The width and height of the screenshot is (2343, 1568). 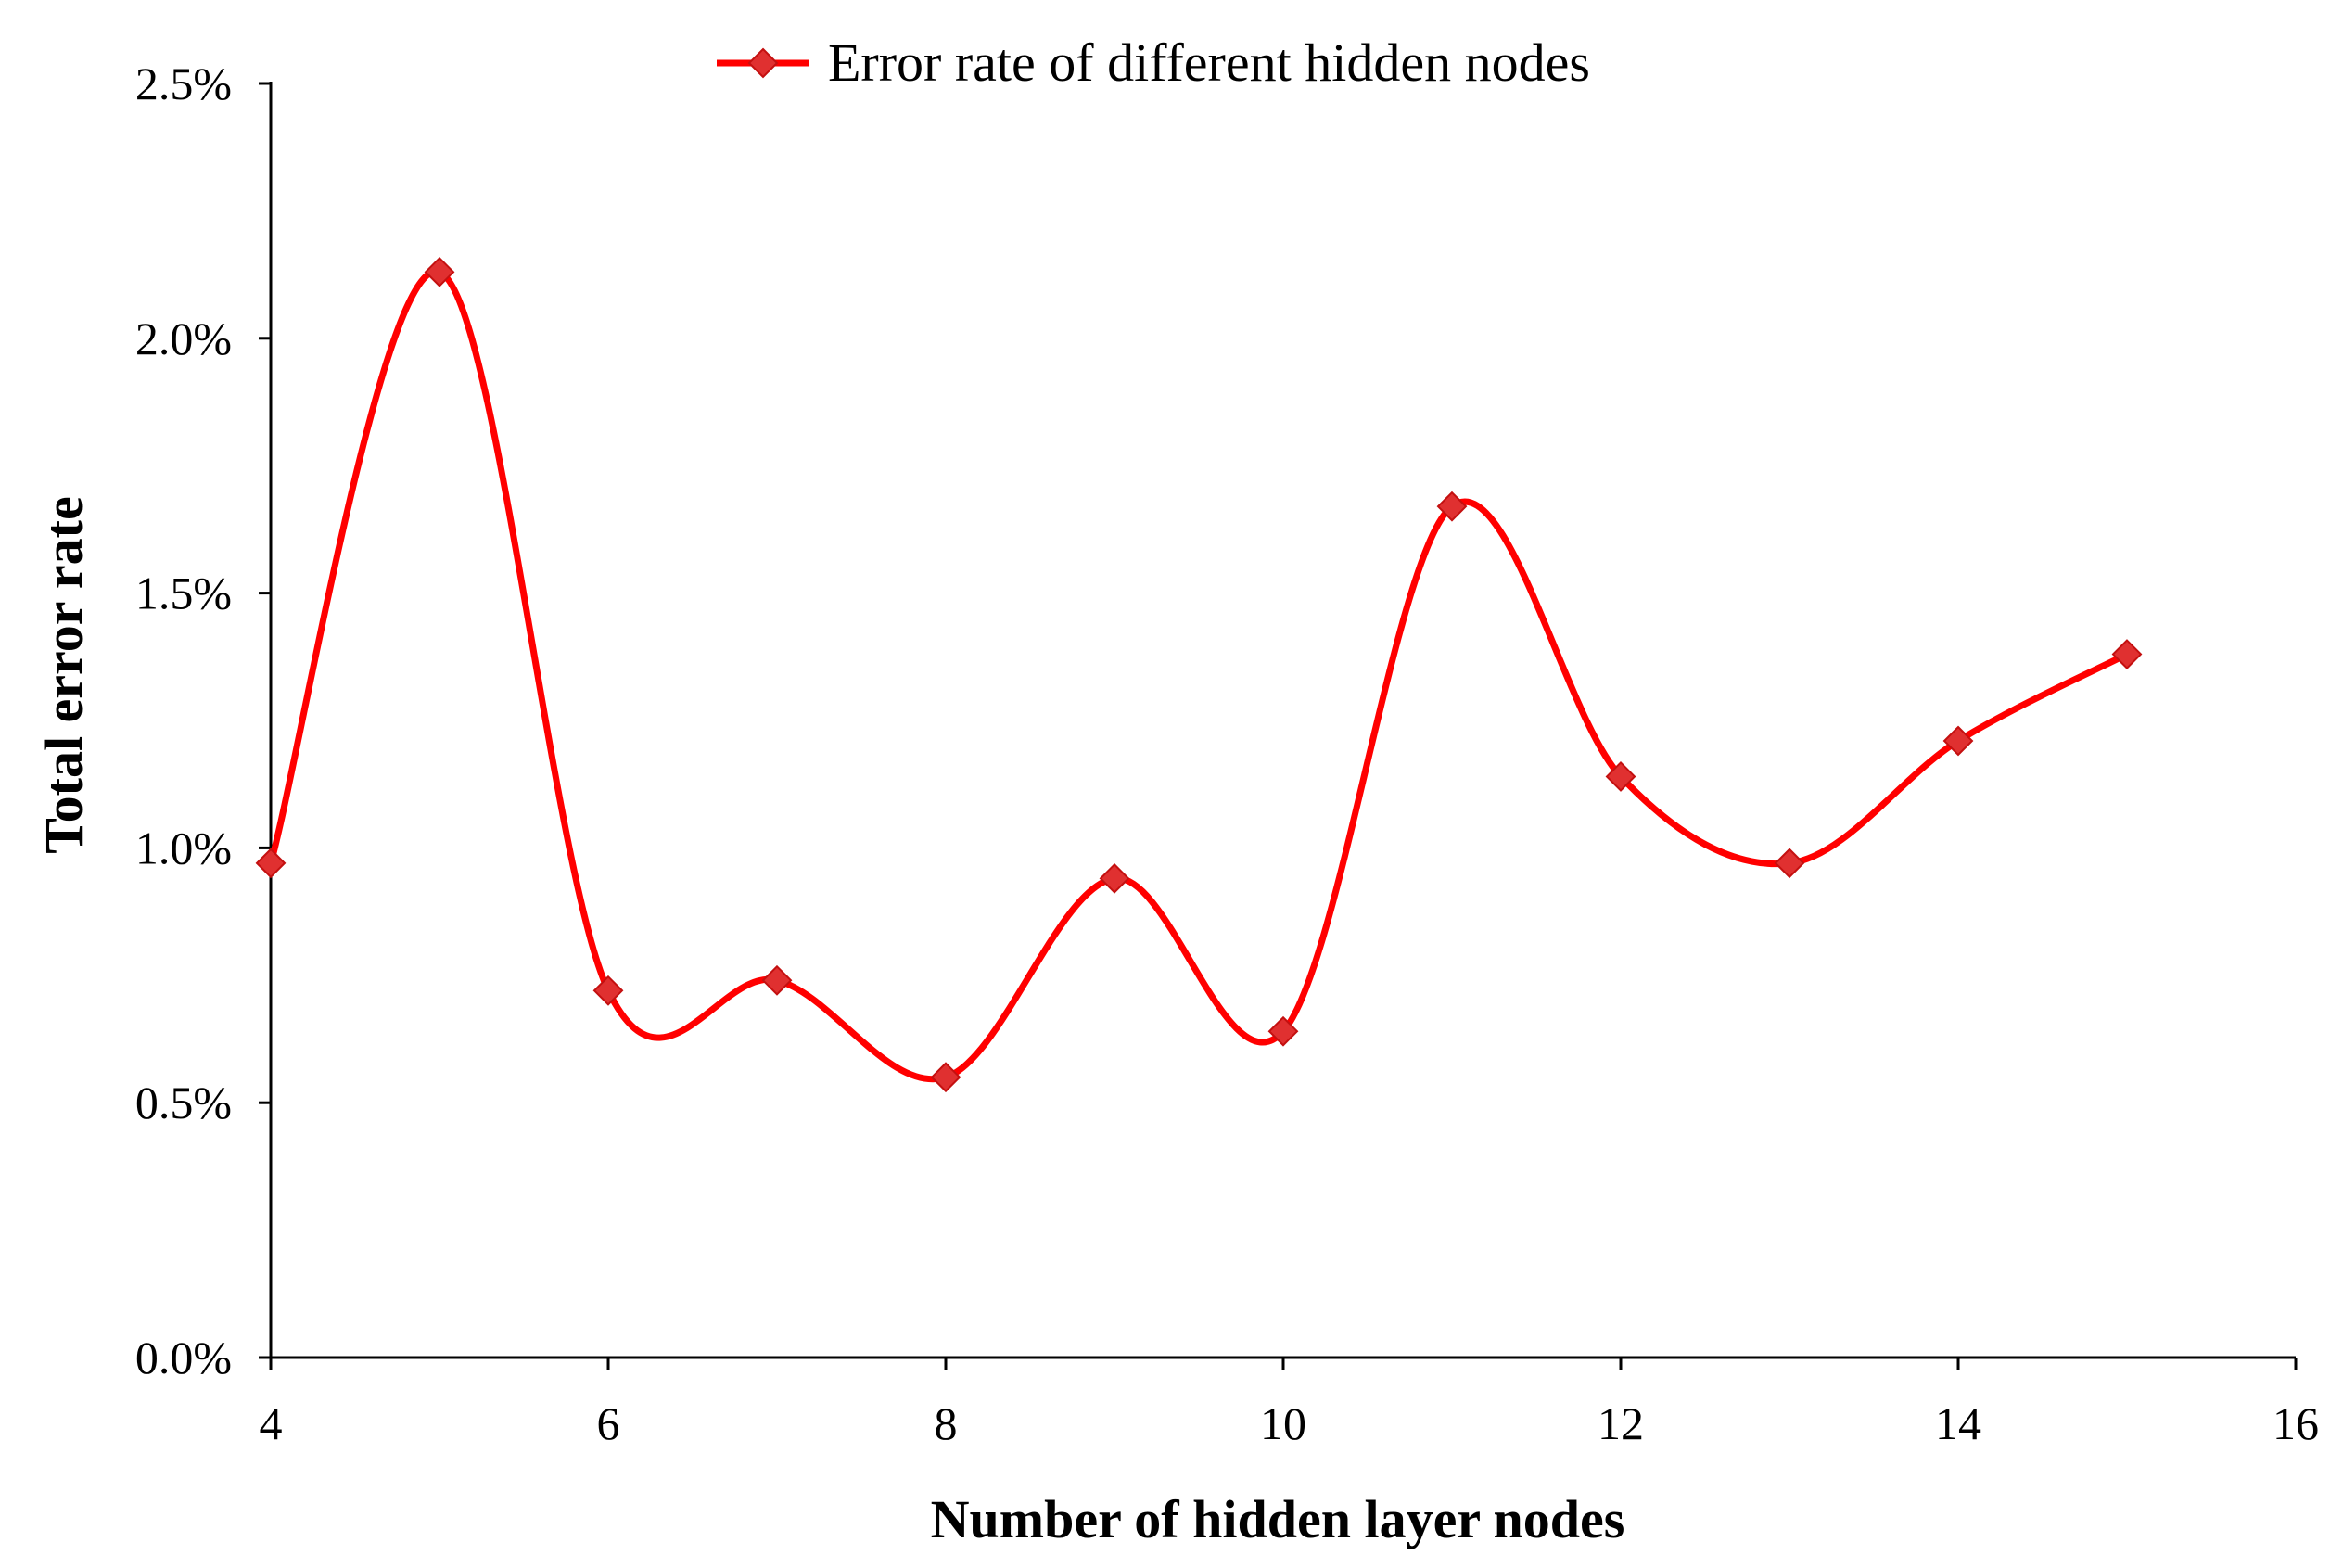 What do you see at coordinates (183, 1102) in the screenshot?
I see `y-tick-label: 0.5%` at bounding box center [183, 1102].